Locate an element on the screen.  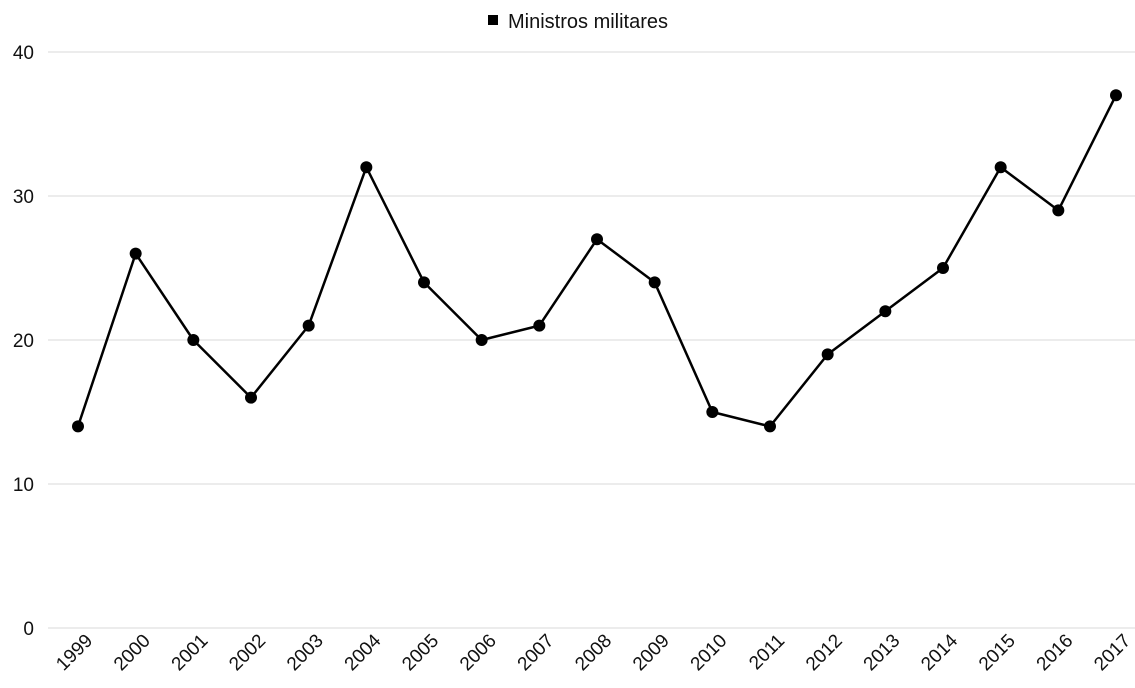
data-point-2003 is located at coordinates (308, 325).